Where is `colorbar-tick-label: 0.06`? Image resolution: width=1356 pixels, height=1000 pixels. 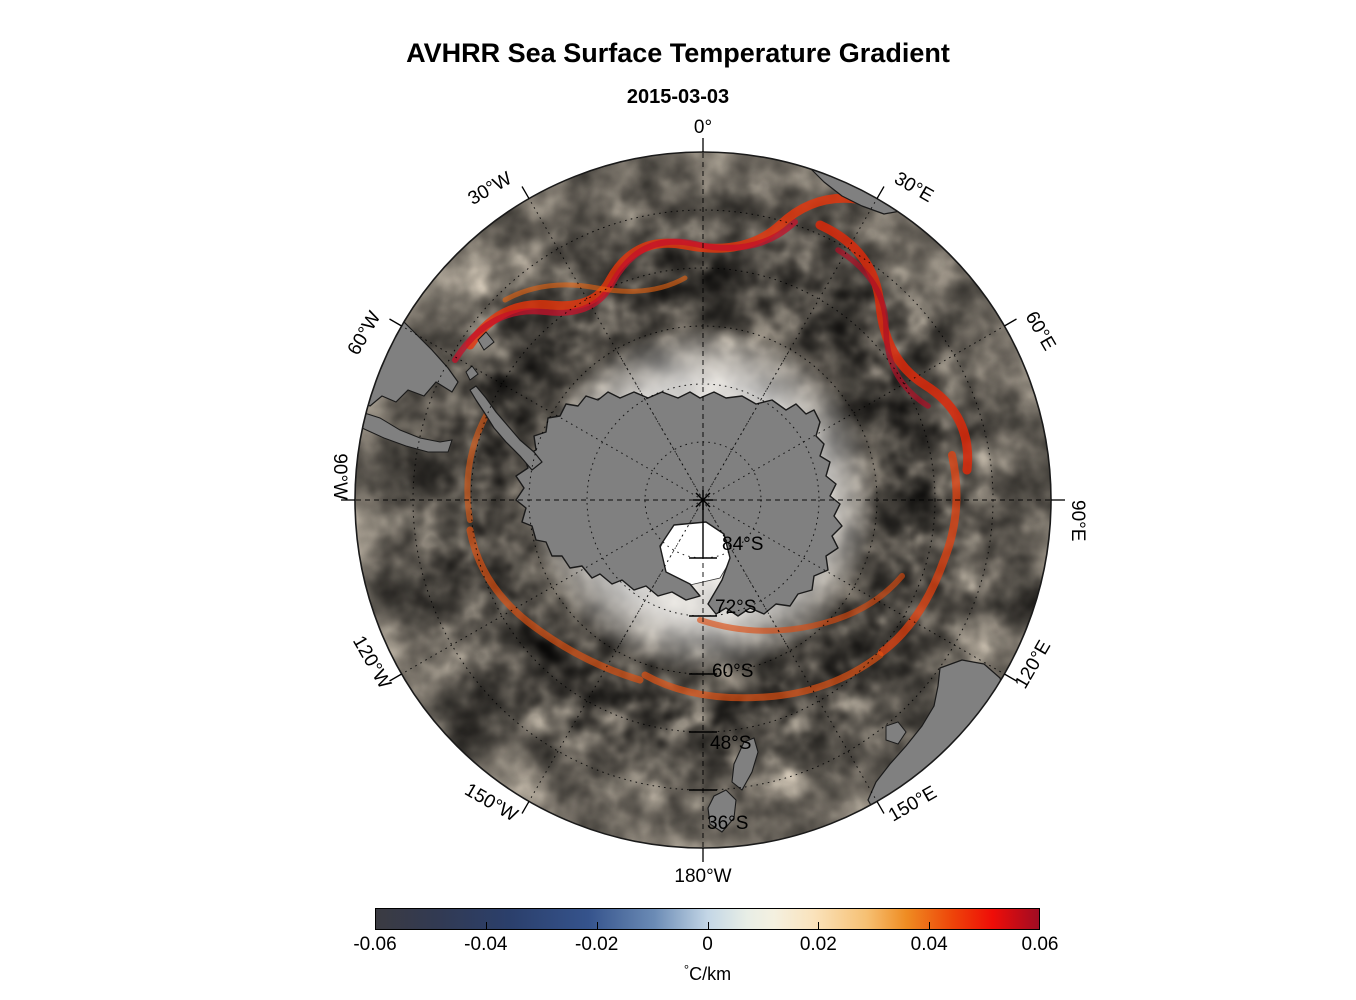 colorbar-tick-label: 0.06 is located at coordinates (1040, 944).